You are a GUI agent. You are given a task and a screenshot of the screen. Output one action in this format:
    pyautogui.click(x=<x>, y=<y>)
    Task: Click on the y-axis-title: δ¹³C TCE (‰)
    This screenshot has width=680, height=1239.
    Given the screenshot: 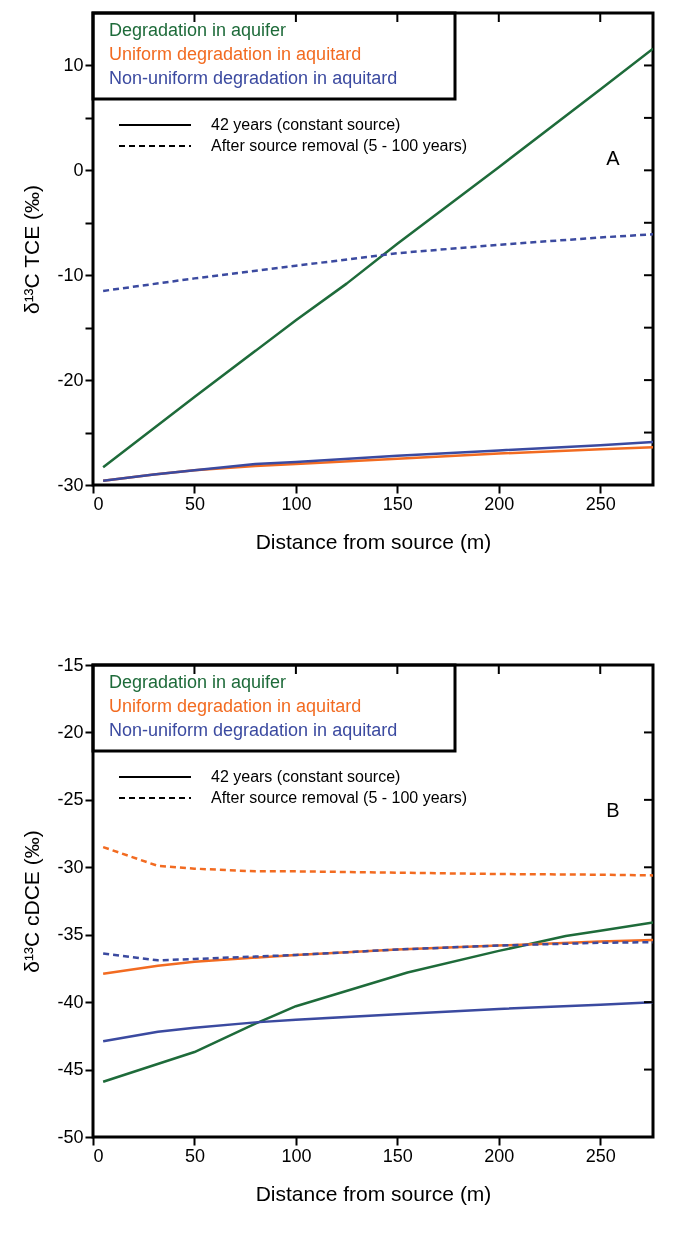 What is the action you would take?
    pyautogui.click(x=32, y=249)
    